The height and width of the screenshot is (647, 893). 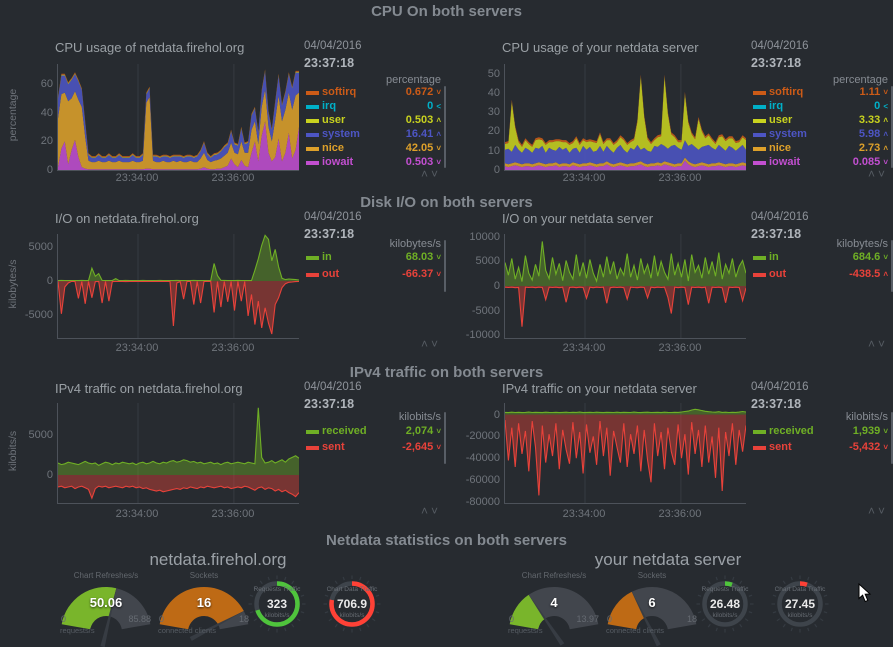 I want to click on legend-name: received, so click(x=344, y=431).